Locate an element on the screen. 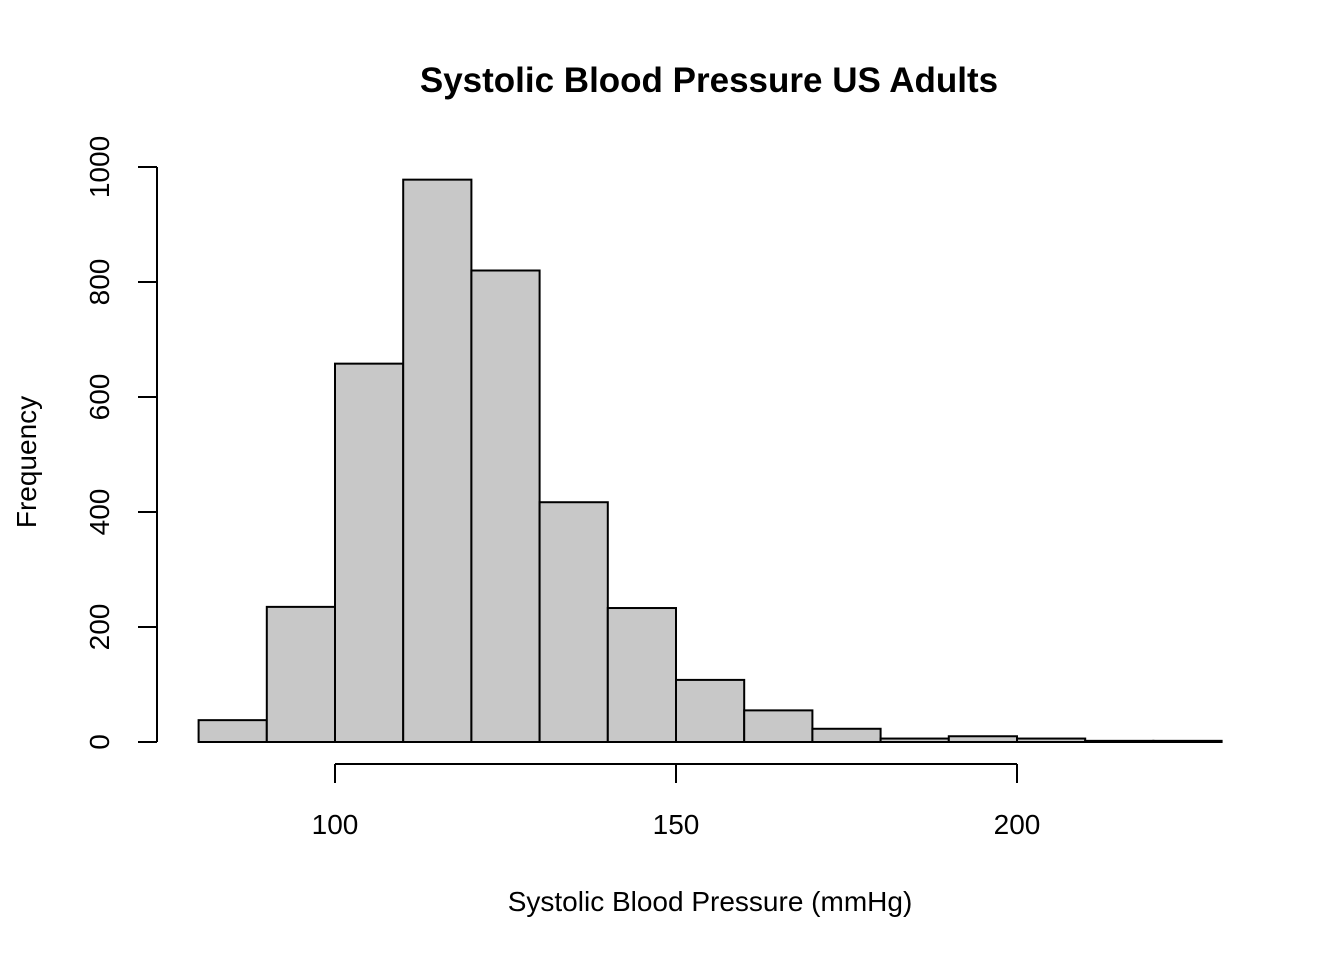 This screenshot has height=960, width=1344. x-axis-label: Systolic Blood Pressure (mmHg) is located at coordinates (710, 901).